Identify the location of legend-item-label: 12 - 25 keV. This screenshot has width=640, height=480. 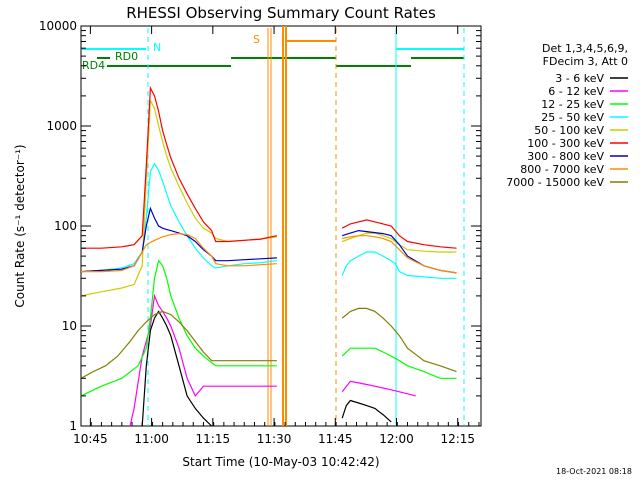
(572, 104).